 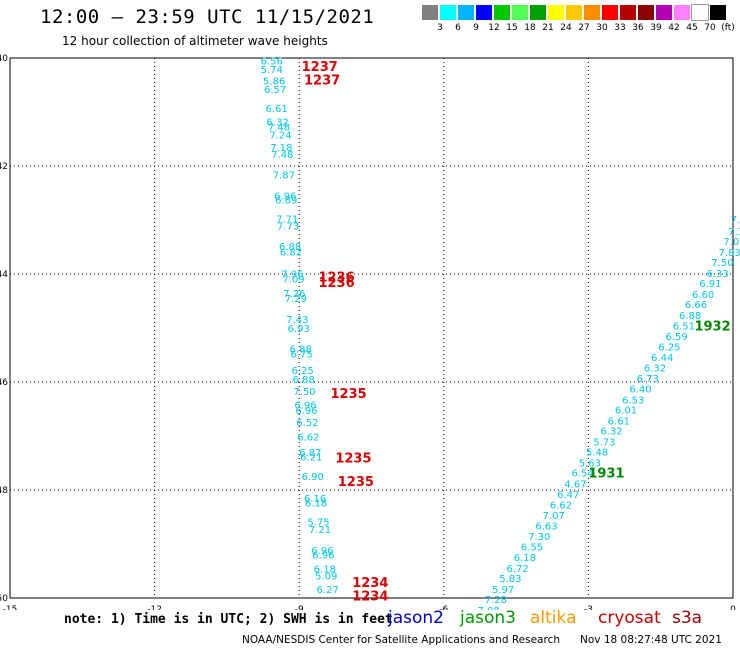 What do you see at coordinates (10, 607) in the screenshot?
I see `x-tick-label: -15` at bounding box center [10, 607].